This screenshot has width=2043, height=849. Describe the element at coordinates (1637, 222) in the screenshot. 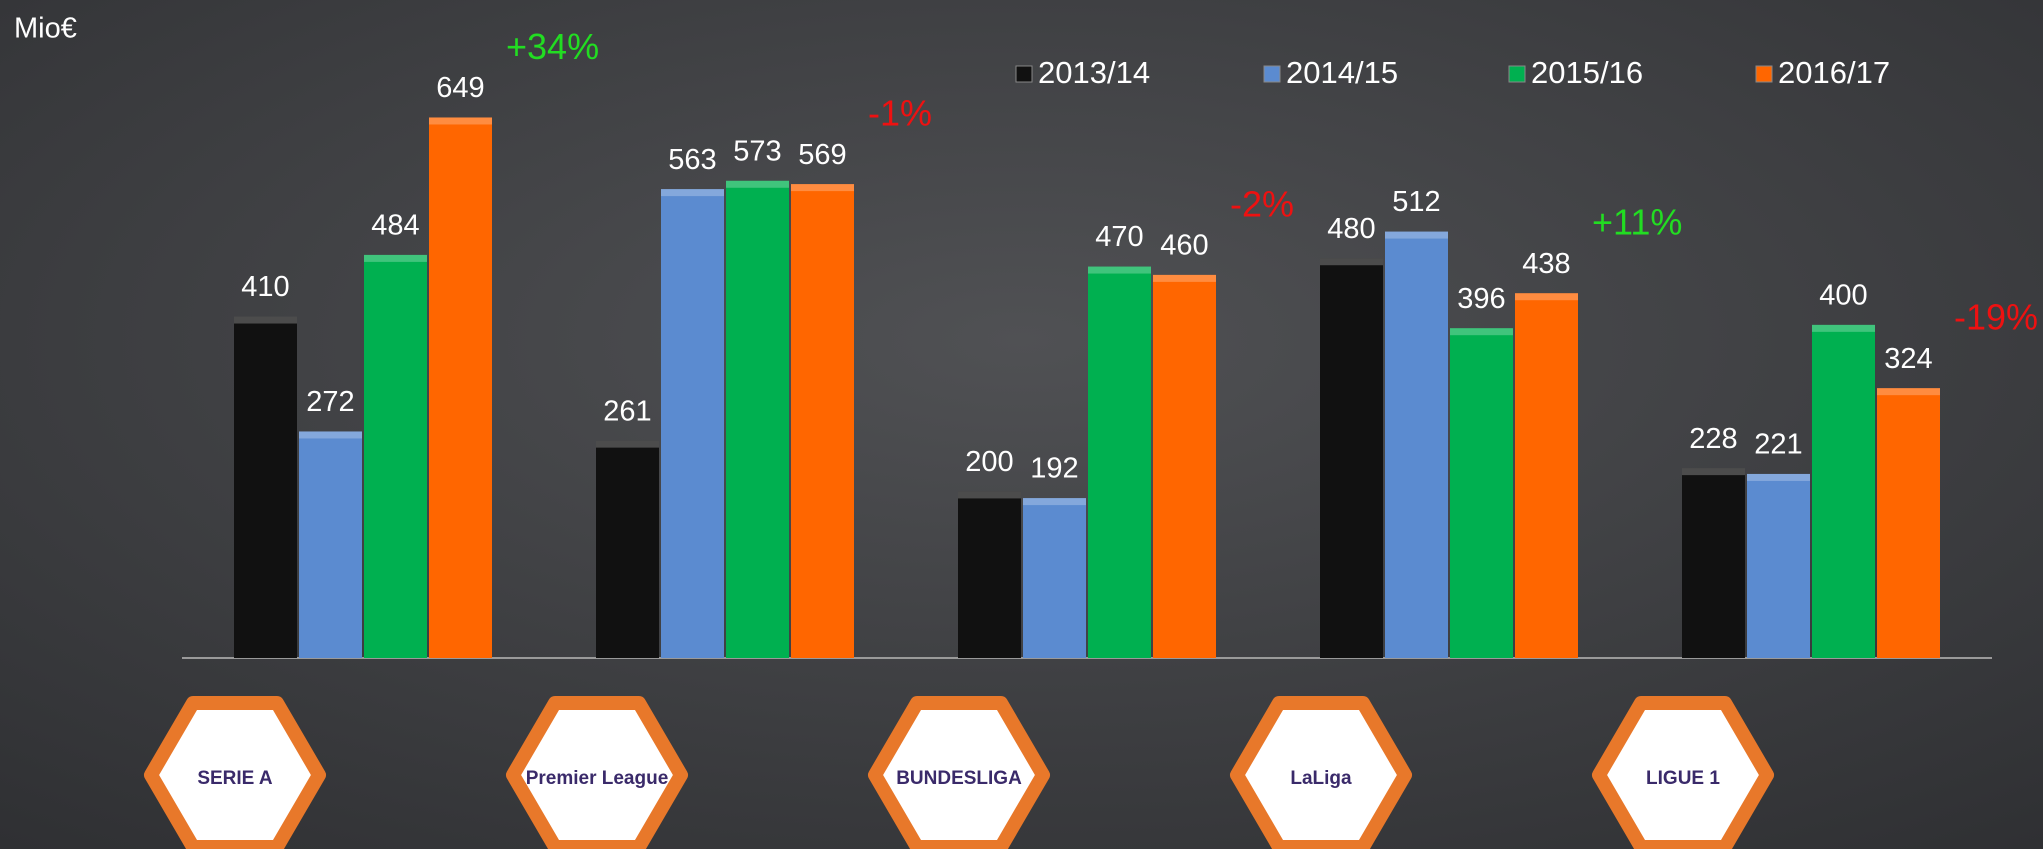

I see `annotation: +11%` at that location.